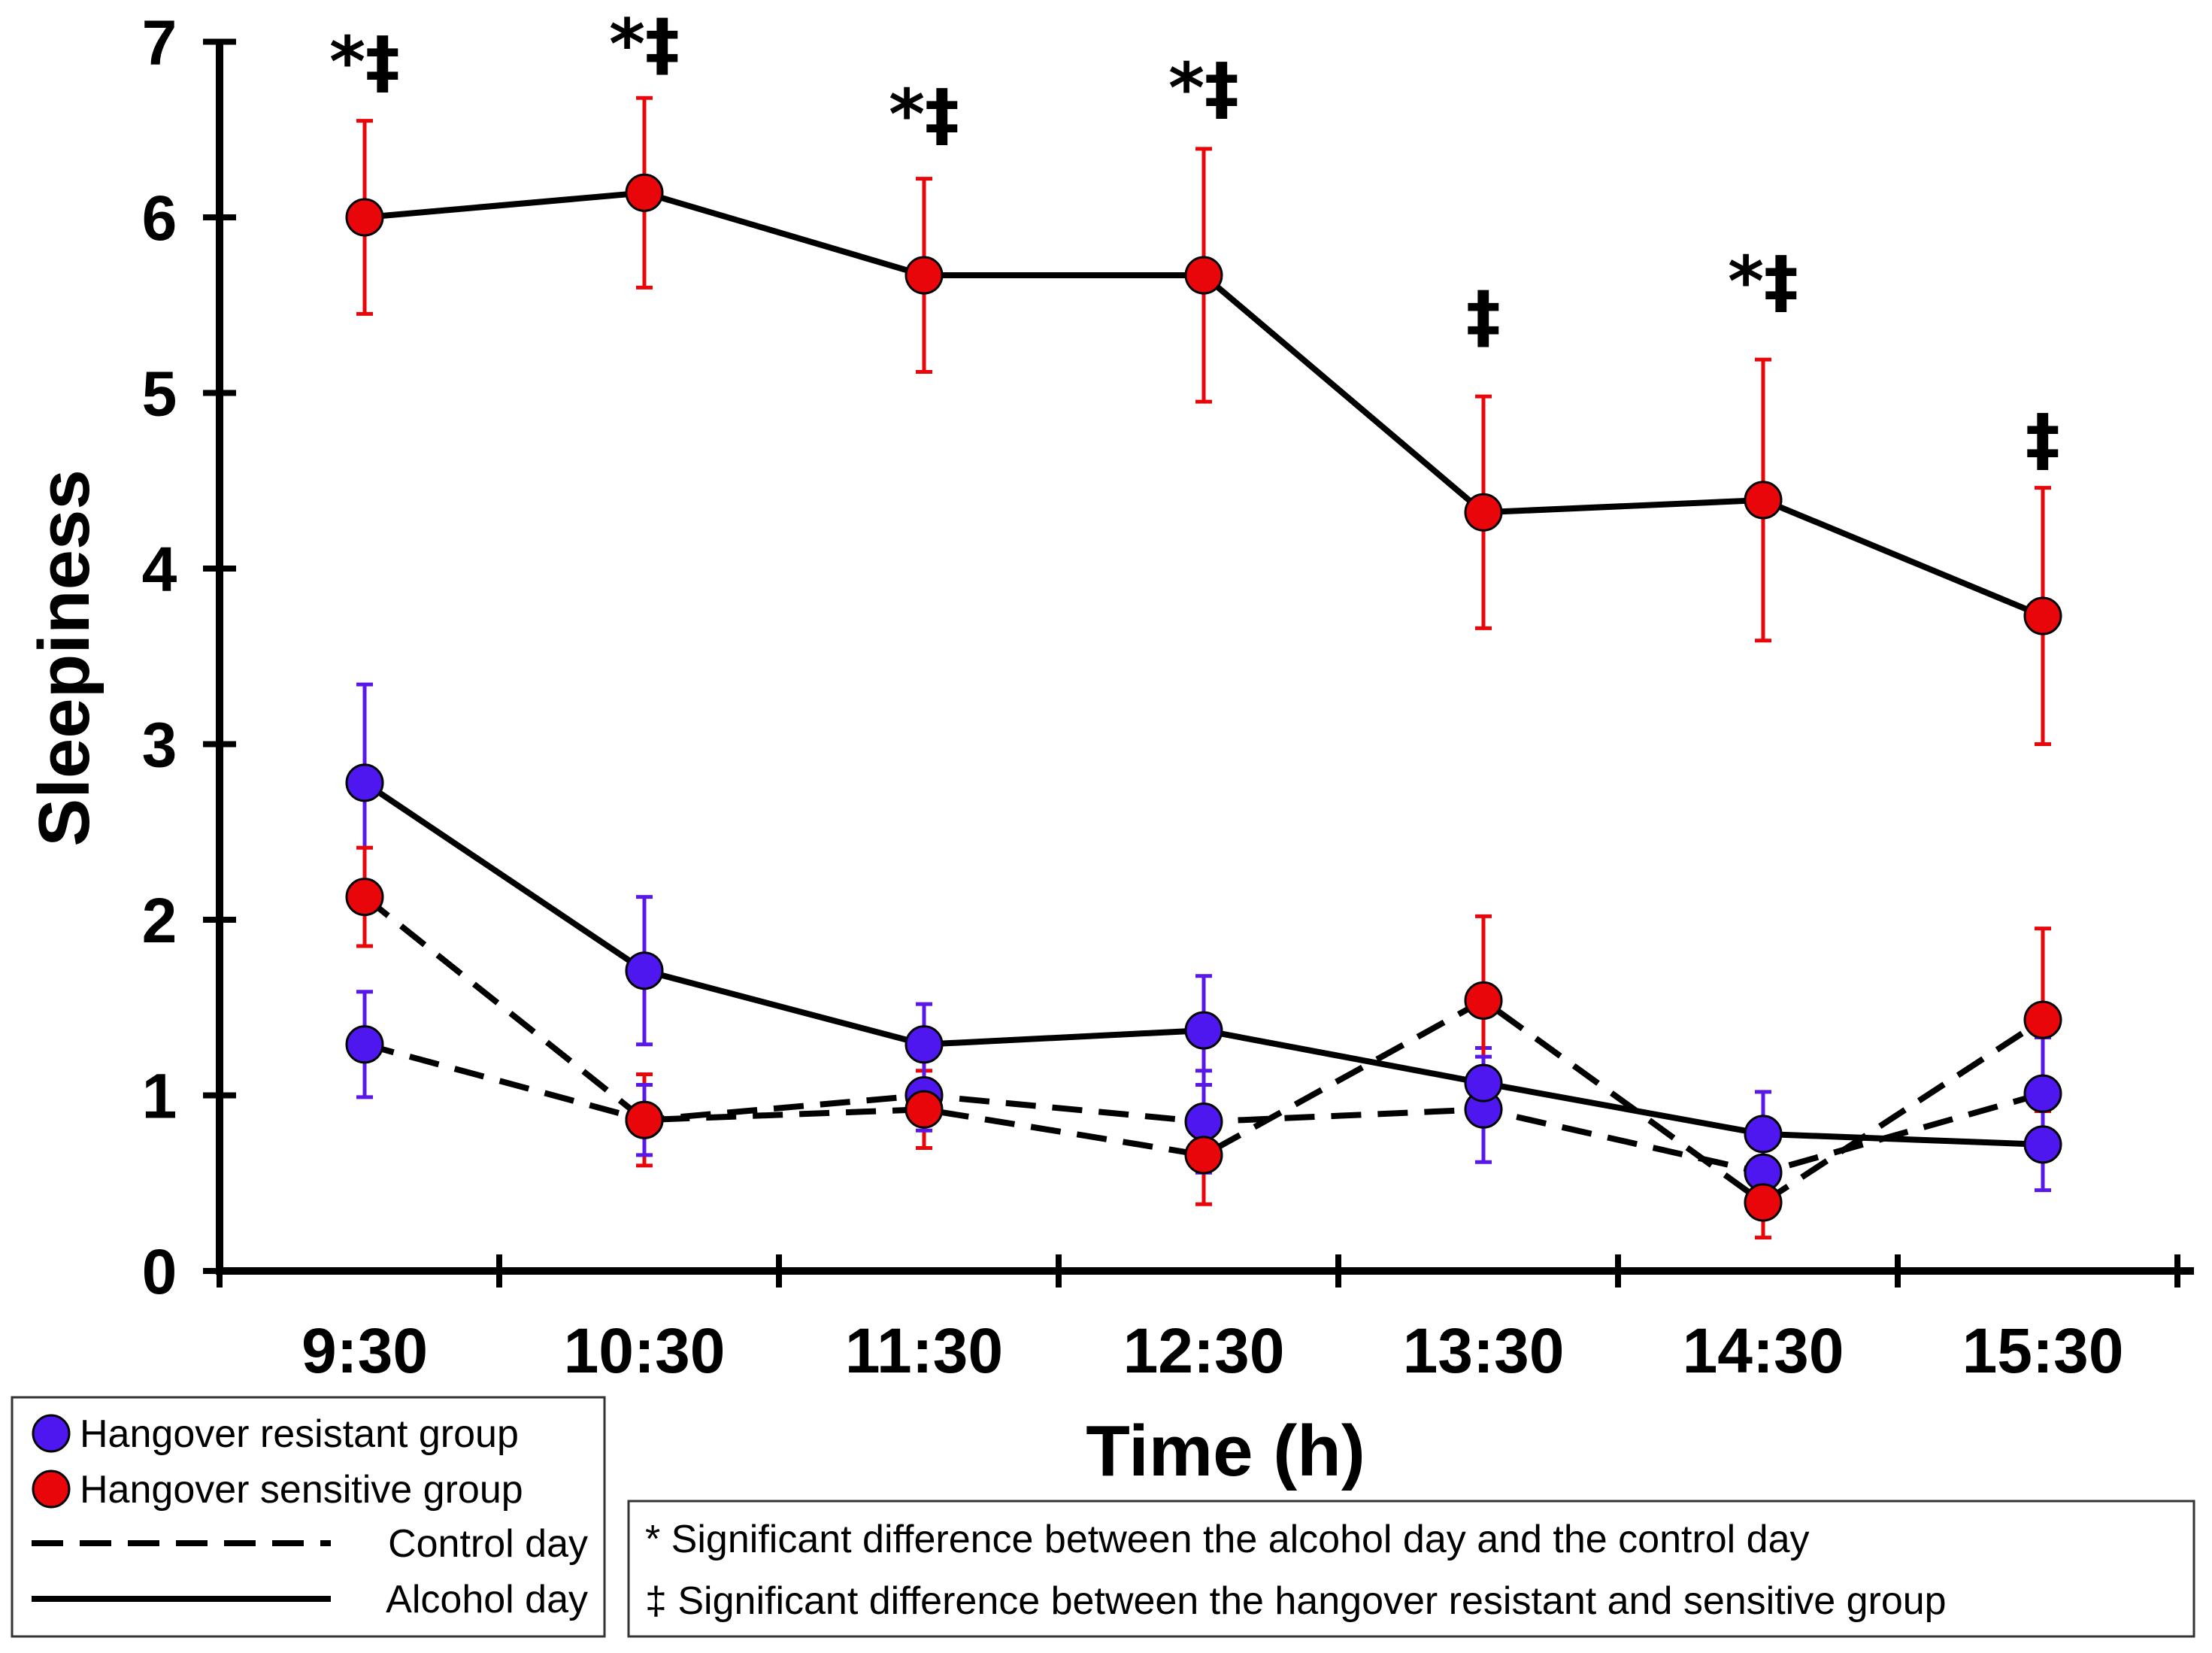 This screenshot has height=1653, width=2212. What do you see at coordinates (365, 1350) in the screenshot?
I see `x-tick-label: 9:30` at bounding box center [365, 1350].